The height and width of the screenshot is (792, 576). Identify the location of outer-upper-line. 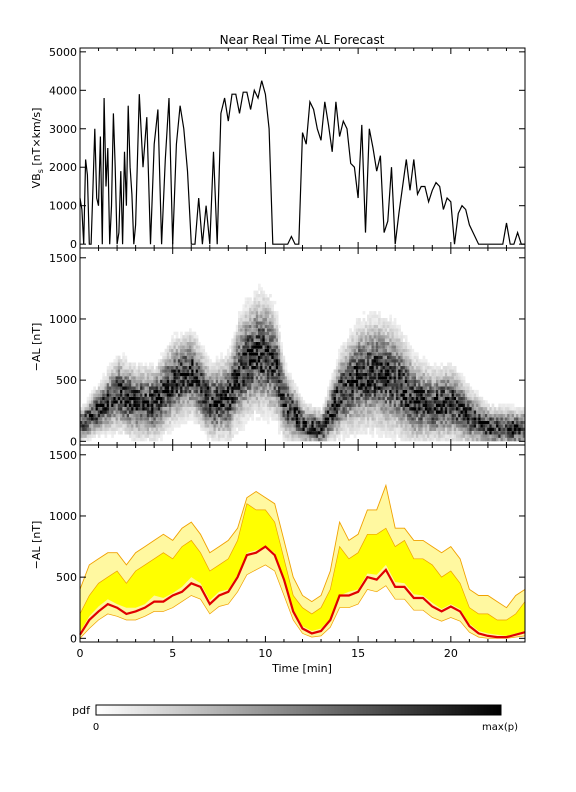
(302, 546).